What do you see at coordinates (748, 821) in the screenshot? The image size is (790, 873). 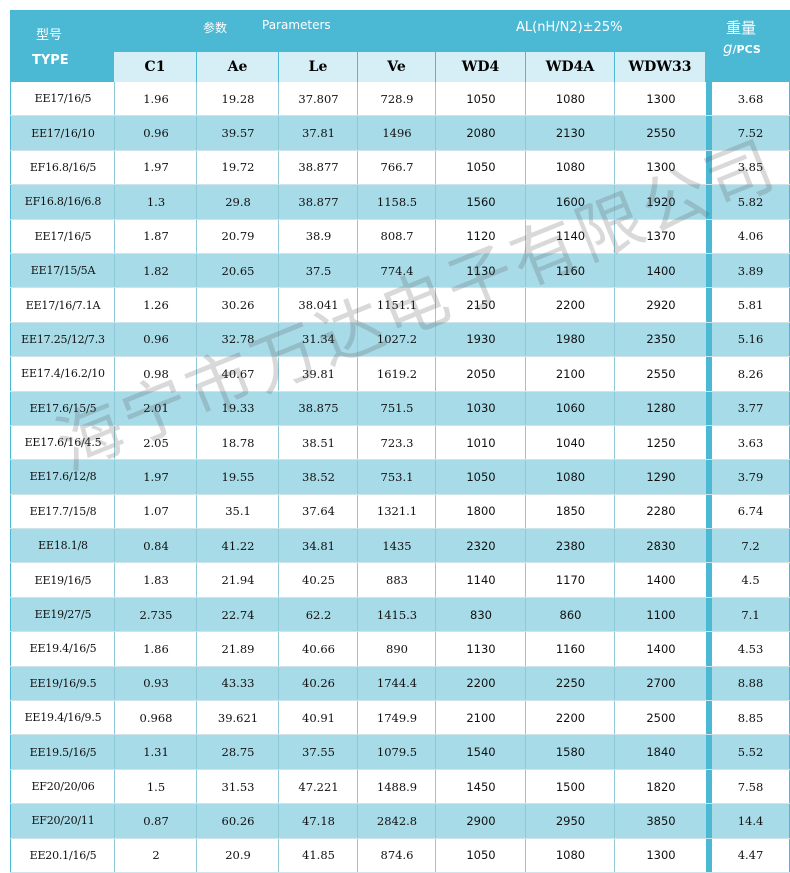 I see `weight-cell: 14.4` at bounding box center [748, 821].